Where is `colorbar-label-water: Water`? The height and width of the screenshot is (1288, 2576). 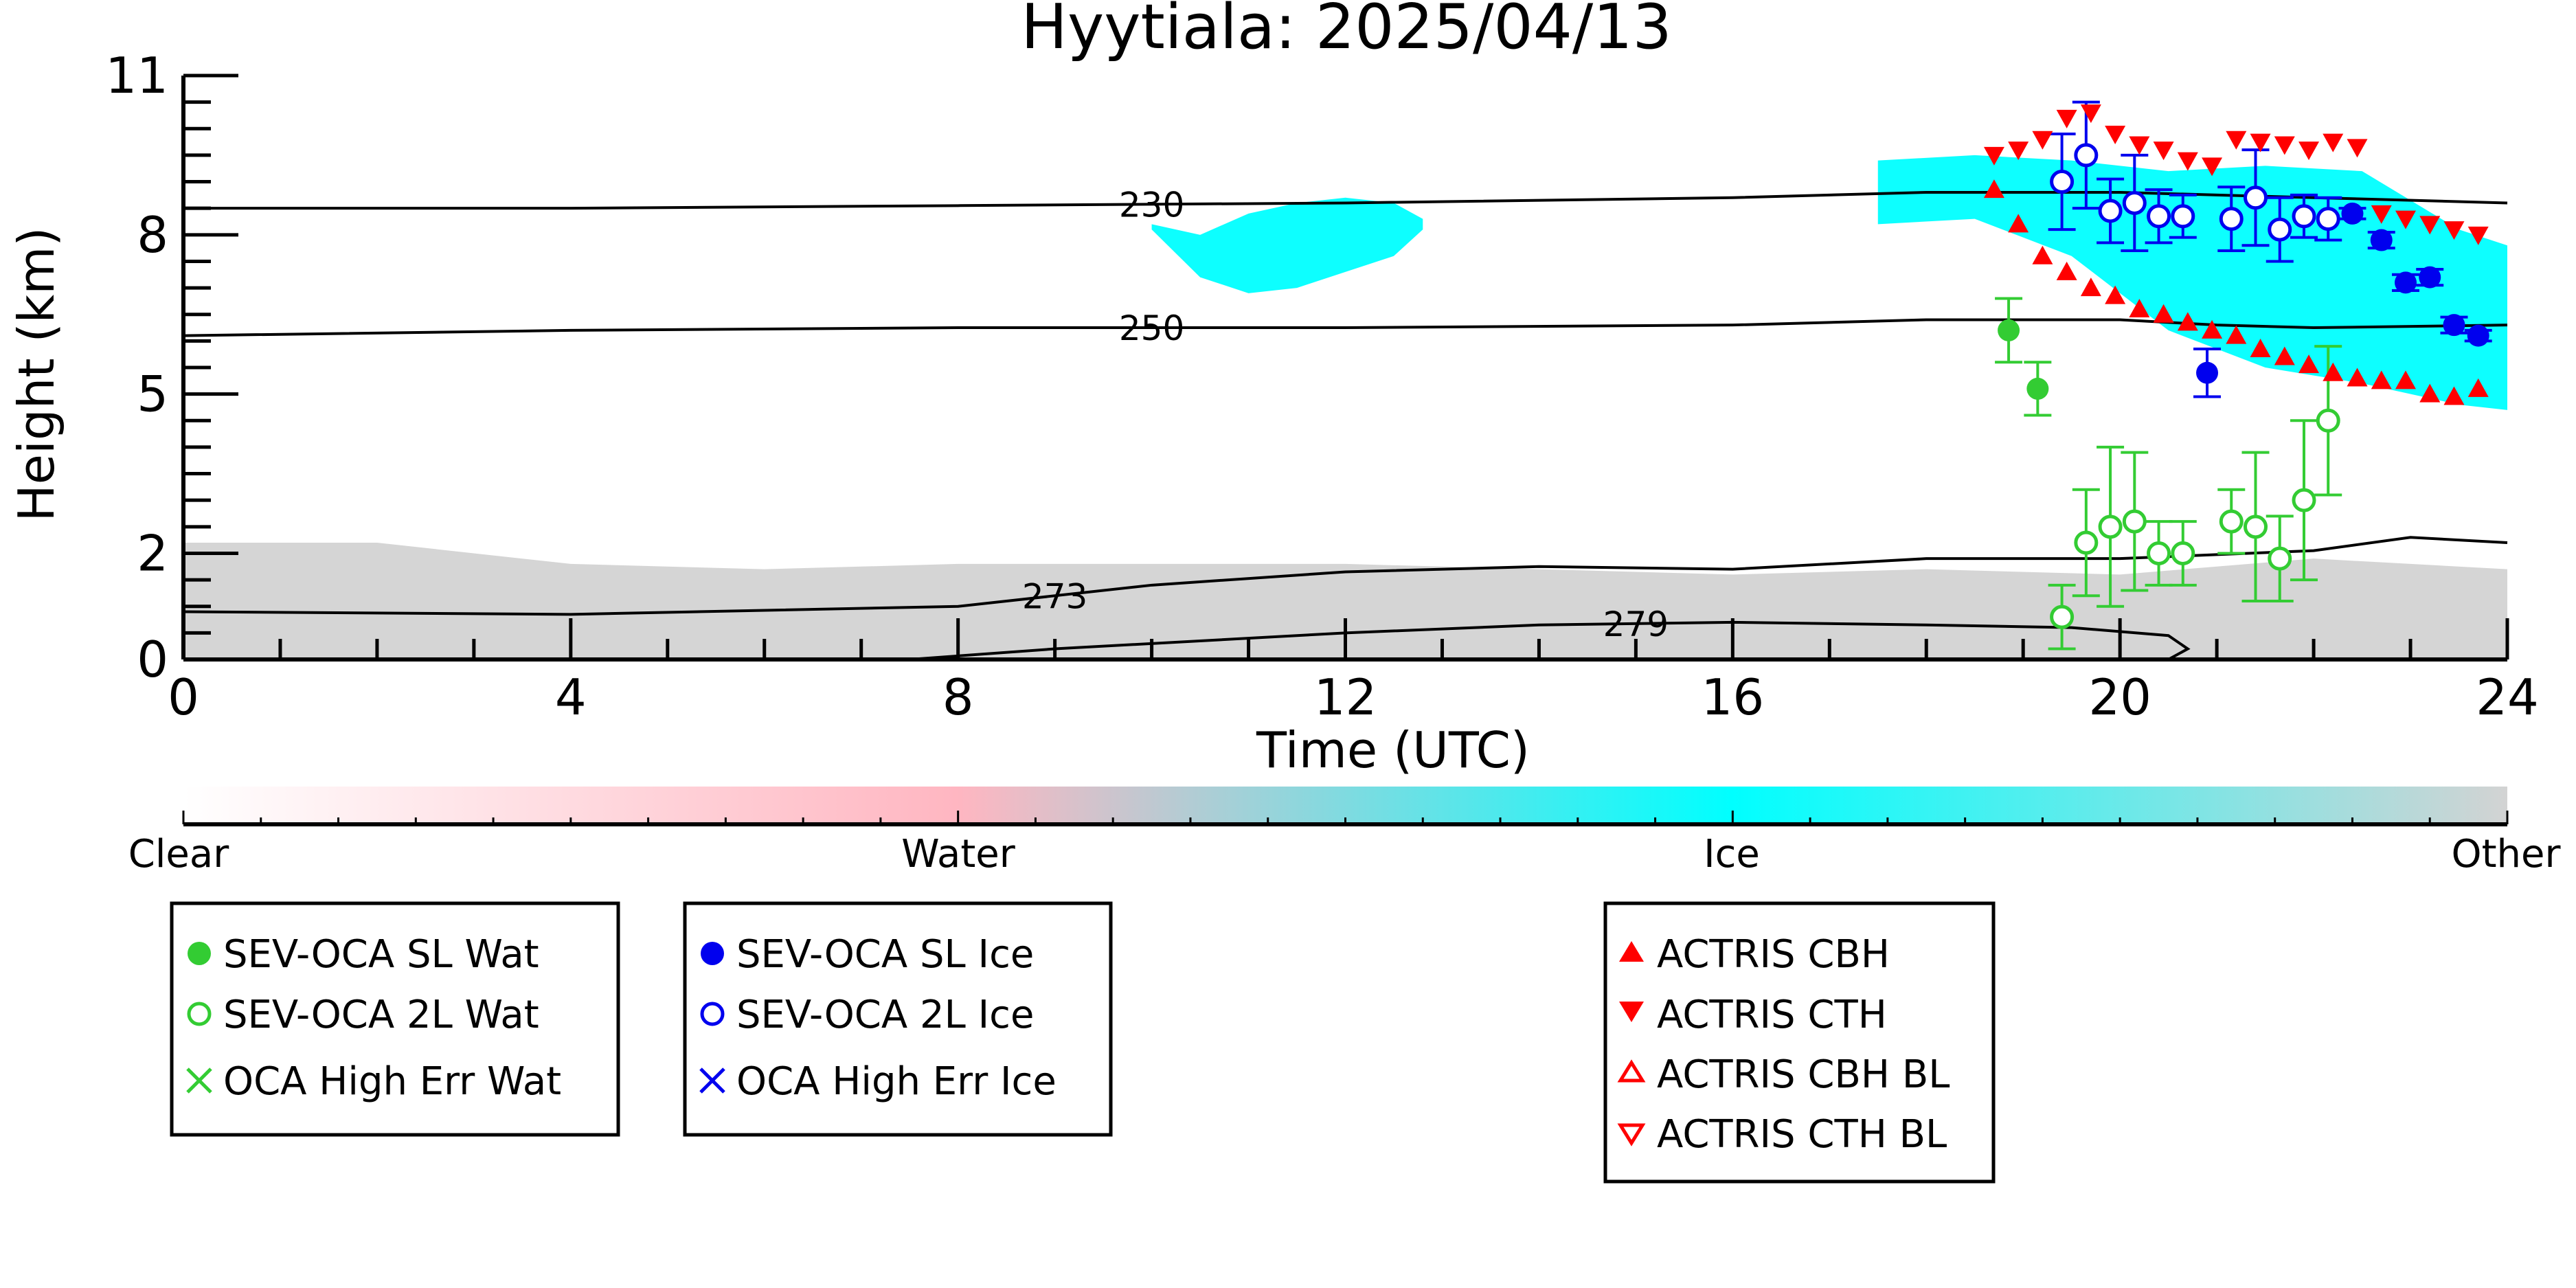 colorbar-label-water: Water is located at coordinates (958, 854).